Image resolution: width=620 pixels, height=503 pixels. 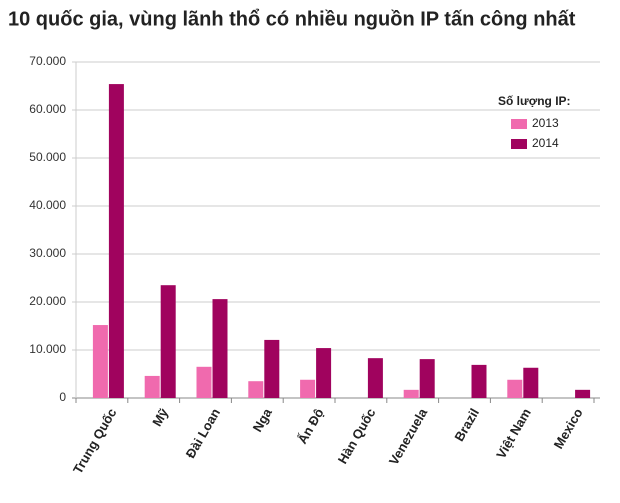 I want to click on legend-label: 2014, so click(x=545, y=143).